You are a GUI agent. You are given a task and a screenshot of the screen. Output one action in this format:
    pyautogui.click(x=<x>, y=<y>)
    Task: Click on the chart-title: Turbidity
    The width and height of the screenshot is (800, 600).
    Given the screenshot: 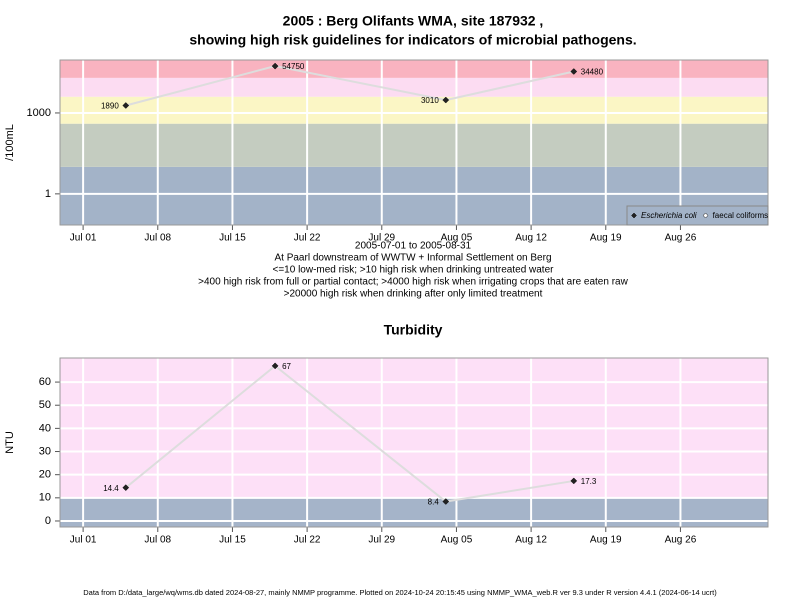 What is the action you would take?
    pyautogui.click(x=413, y=330)
    